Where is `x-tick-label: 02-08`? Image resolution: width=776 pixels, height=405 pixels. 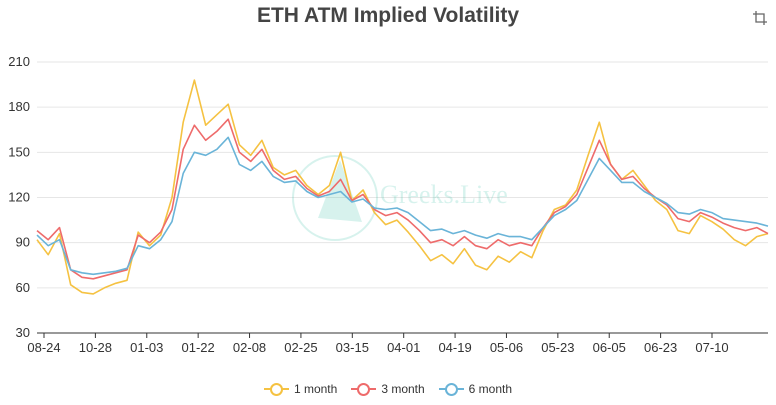 x-tick-label: 02-08 is located at coordinates (249, 347).